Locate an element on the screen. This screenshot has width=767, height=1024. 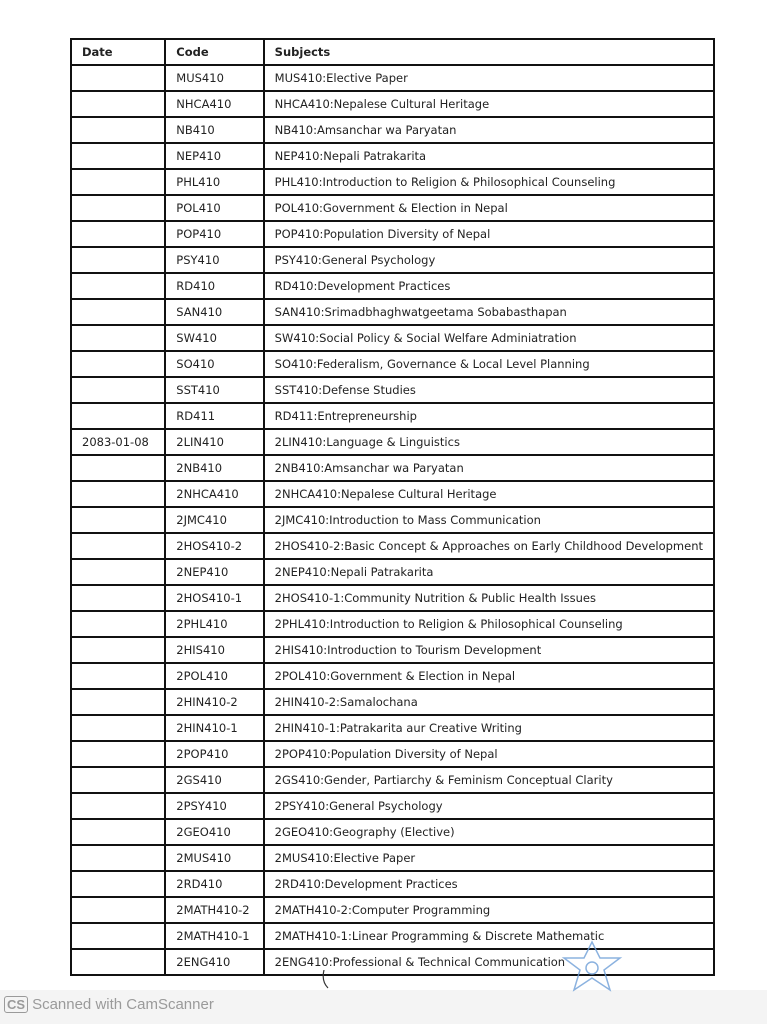
cell-code: 2HOS410-2 is located at coordinates (214, 546).